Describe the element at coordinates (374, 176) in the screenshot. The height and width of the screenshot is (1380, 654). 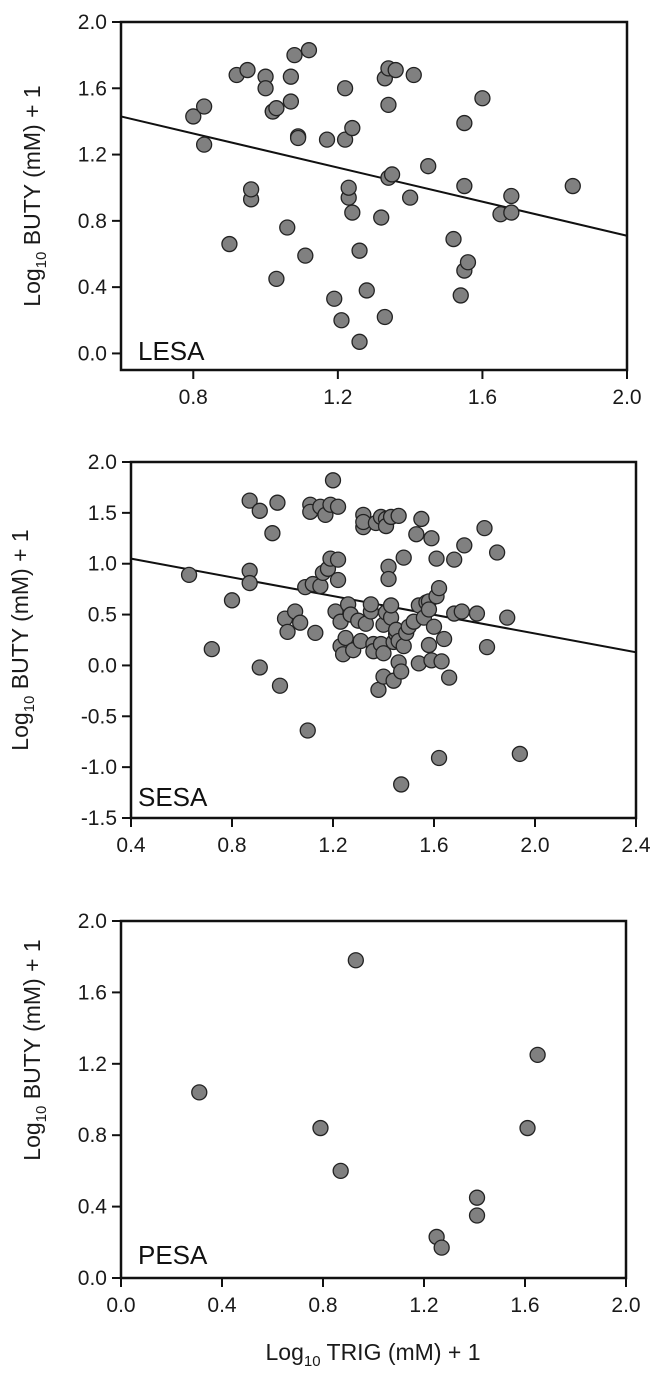
I see `lesa-trend-line` at that location.